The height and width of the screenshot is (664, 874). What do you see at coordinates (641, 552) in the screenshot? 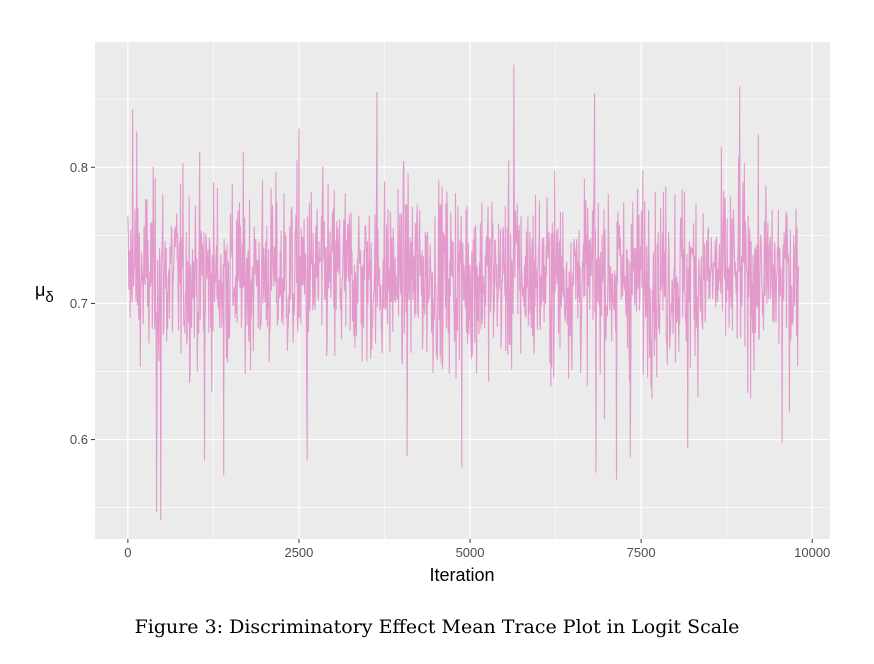
I see `x-tick-label: 7500` at bounding box center [641, 552].